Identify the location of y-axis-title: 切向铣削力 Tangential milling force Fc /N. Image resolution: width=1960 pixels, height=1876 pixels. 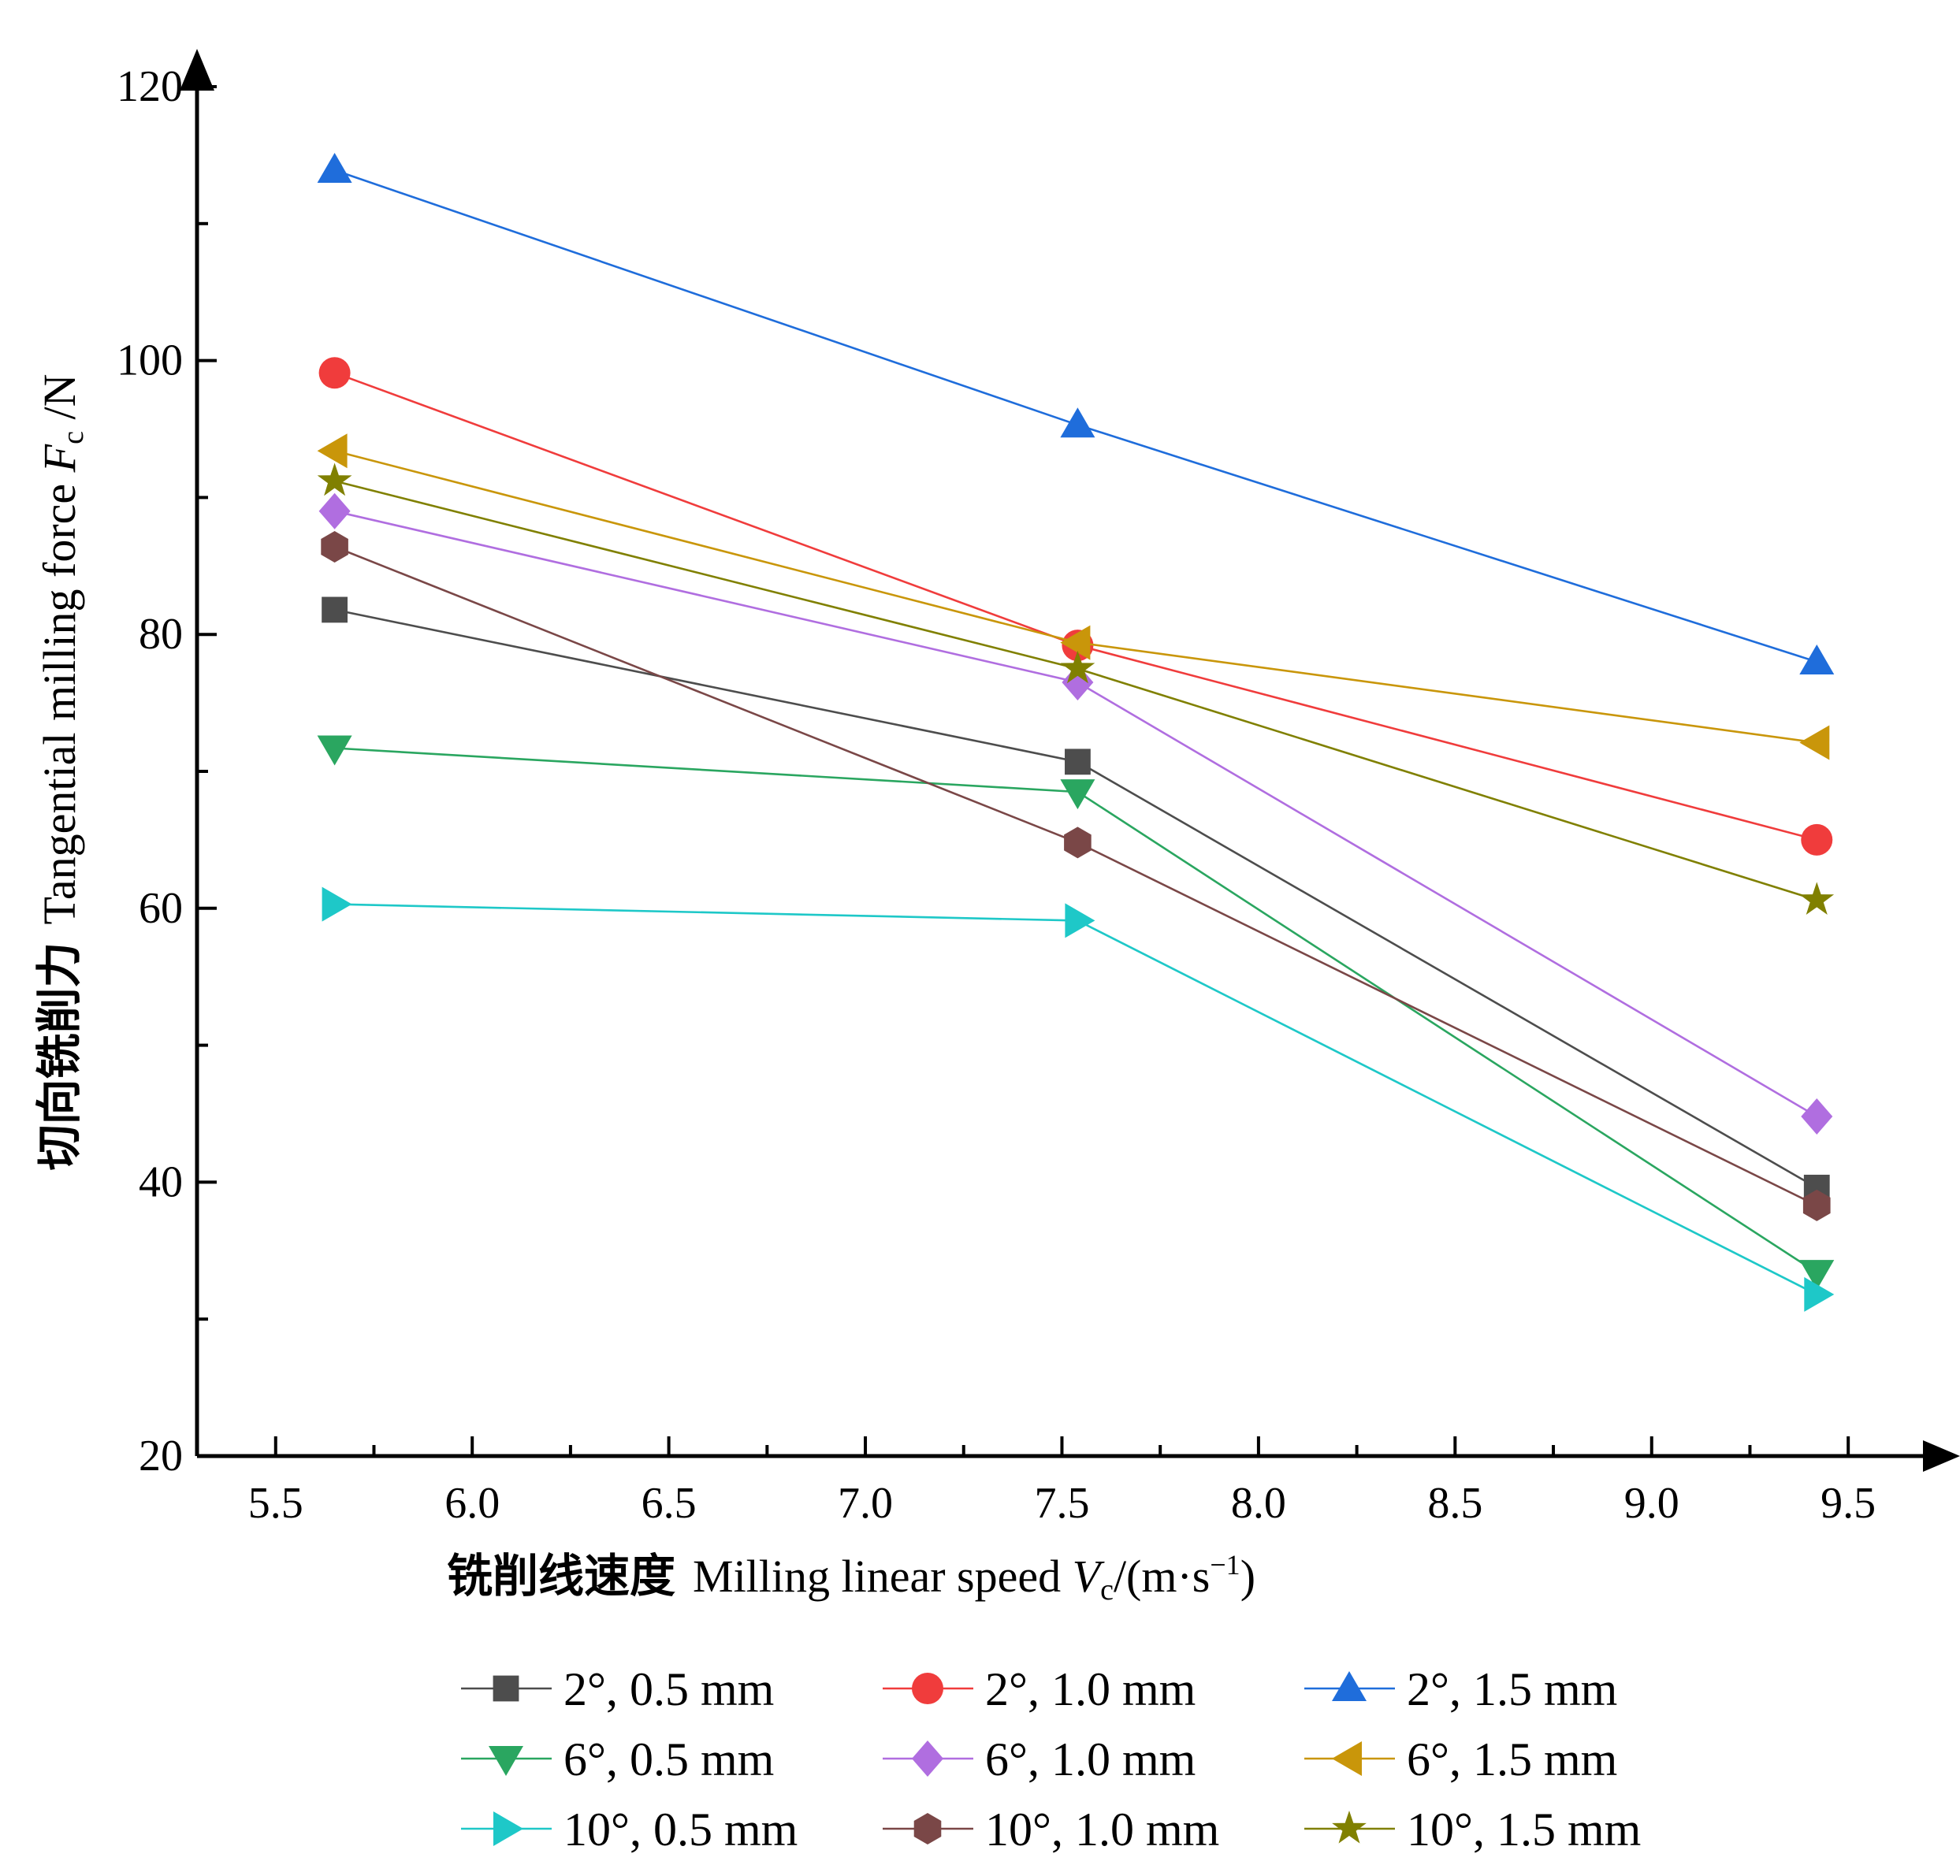
(61, 772).